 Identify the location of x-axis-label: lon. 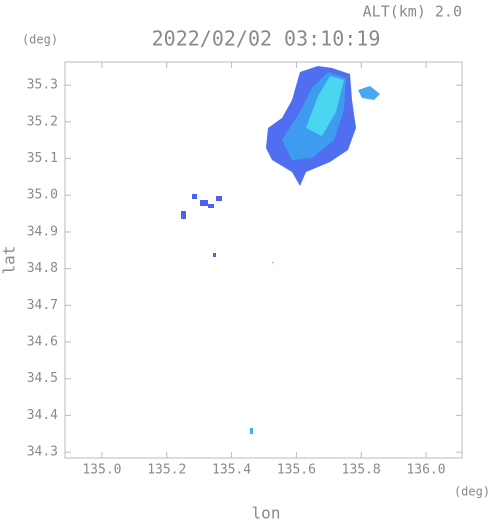
(266, 512).